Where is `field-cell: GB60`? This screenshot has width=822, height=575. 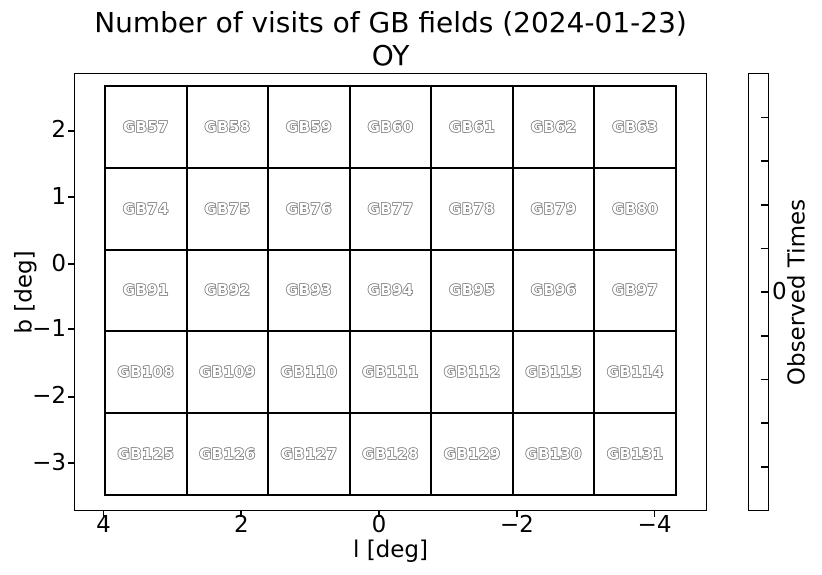 field-cell: GB60 is located at coordinates (390, 127).